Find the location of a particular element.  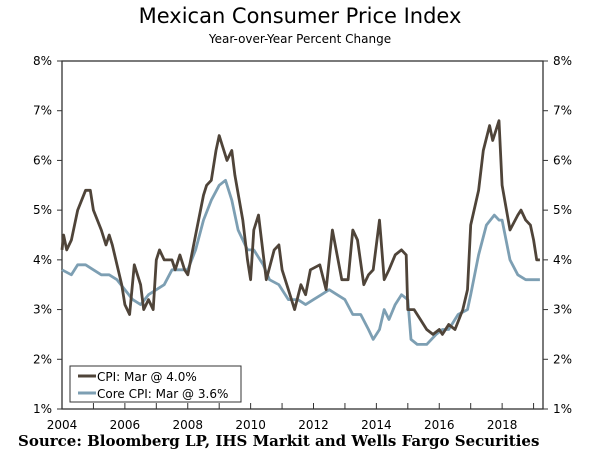

y-tick-label-left: 3% is located at coordinates (42, 310).